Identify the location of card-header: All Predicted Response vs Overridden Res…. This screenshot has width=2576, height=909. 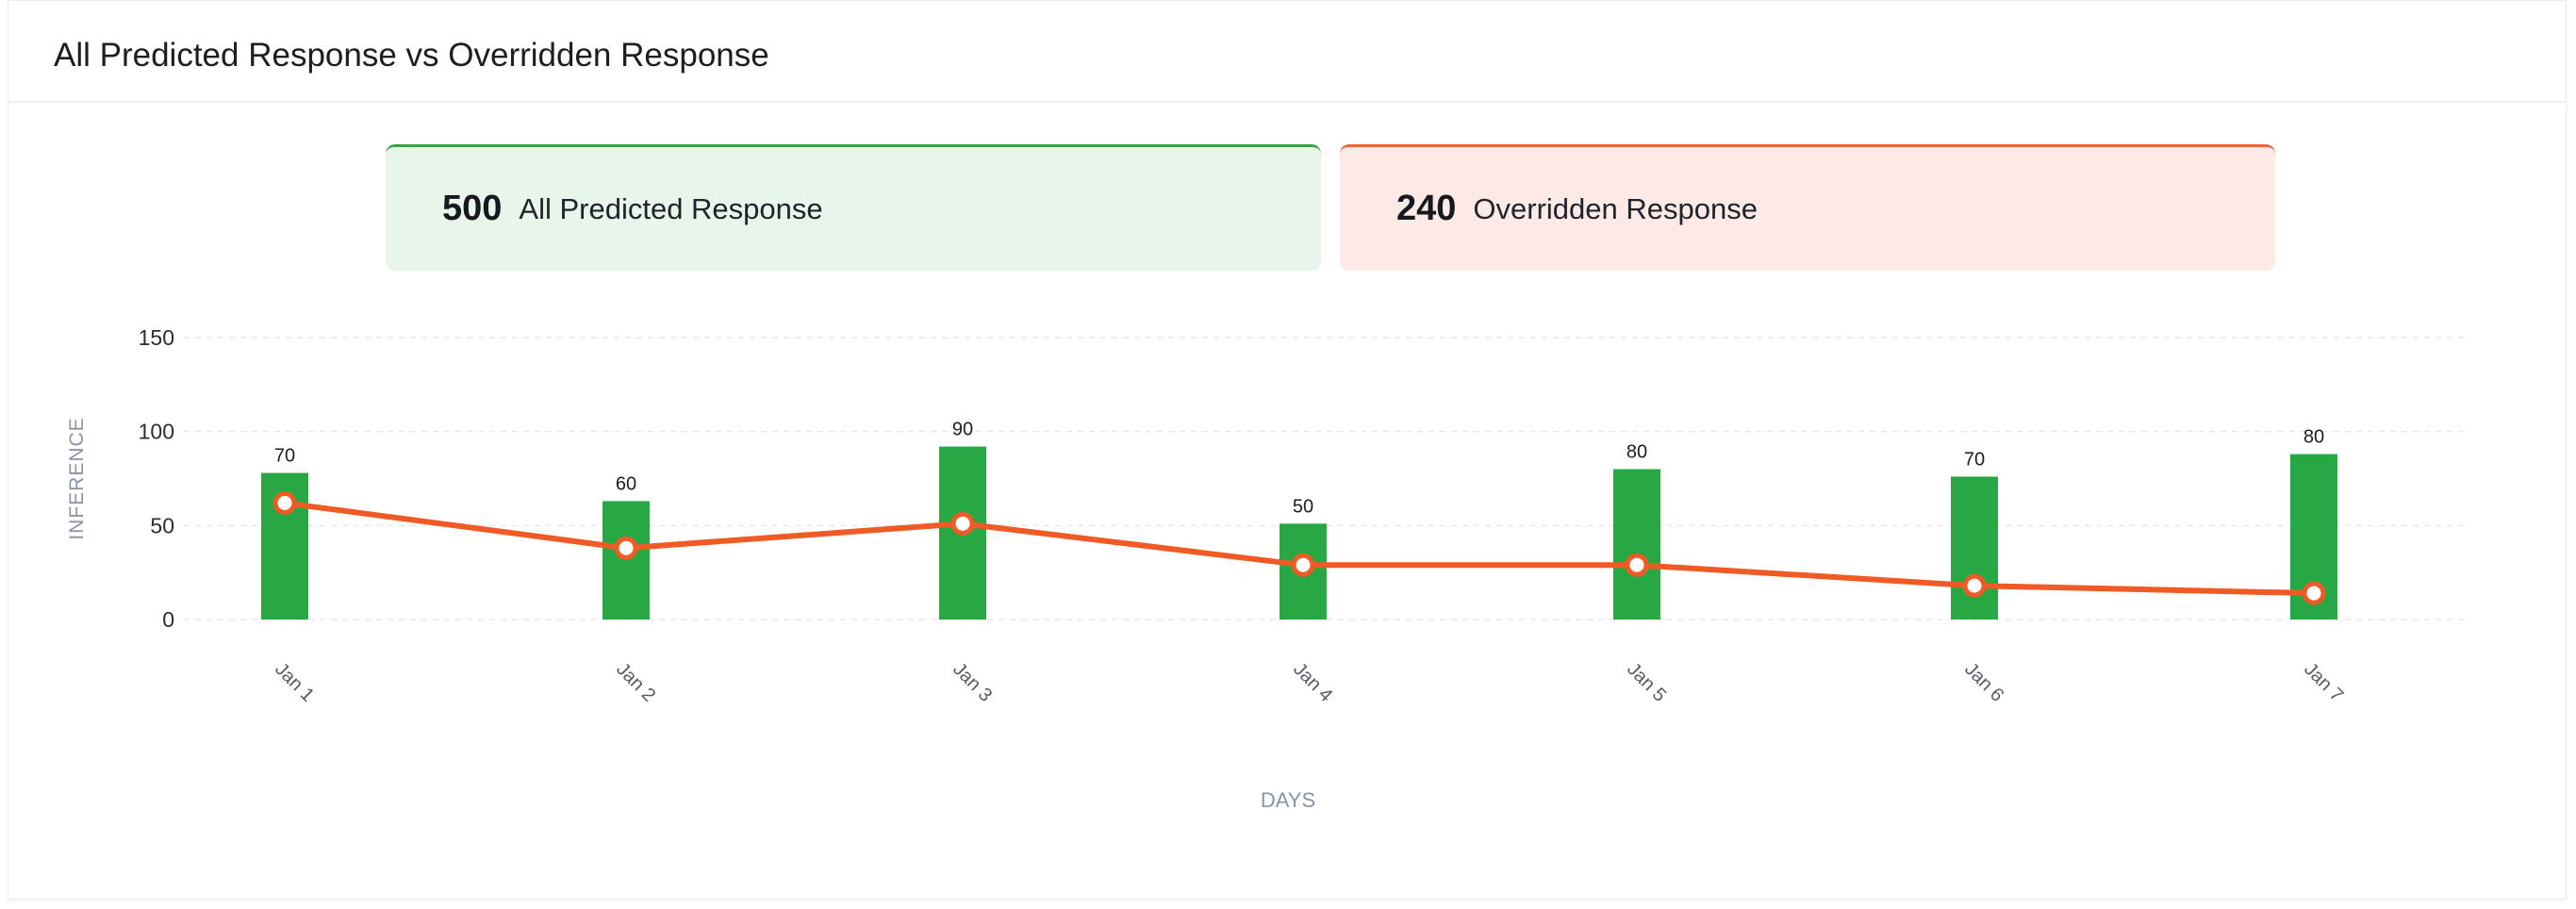
(1287, 52).